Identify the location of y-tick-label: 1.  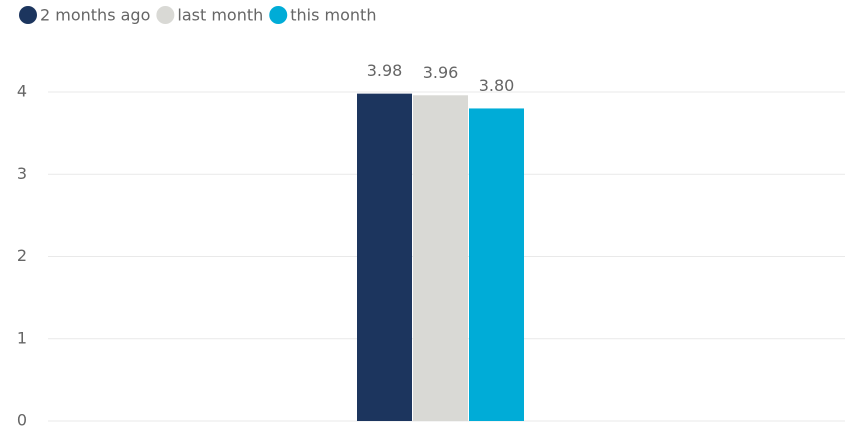
(22, 337).